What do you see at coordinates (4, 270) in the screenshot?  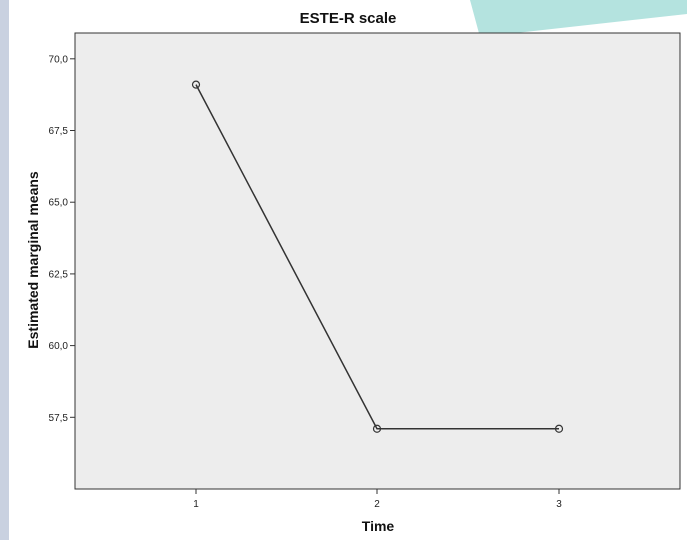 I see `left-edge-strip` at bounding box center [4, 270].